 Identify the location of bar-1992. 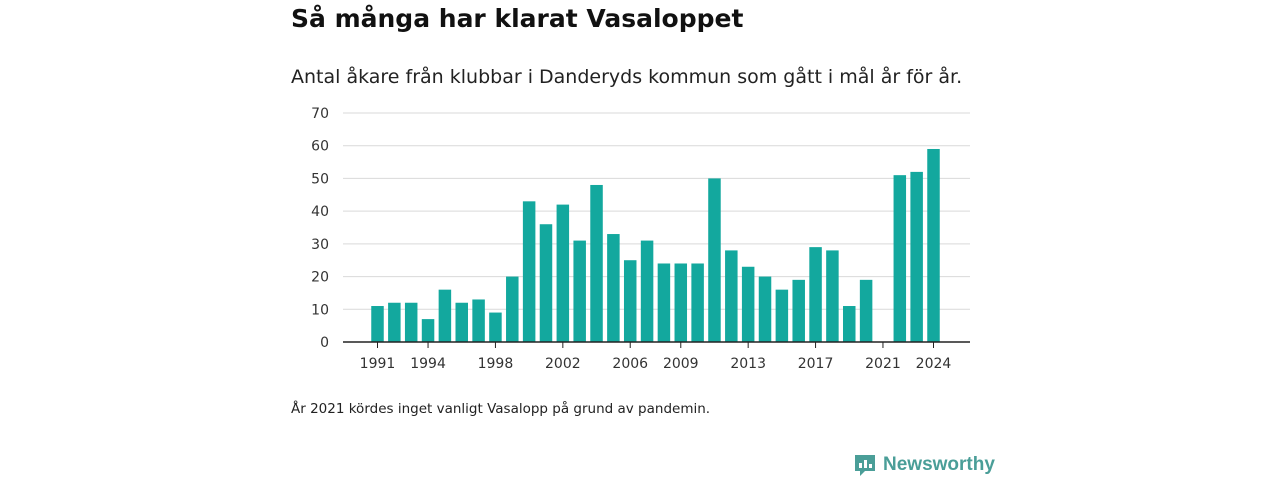
(394, 322).